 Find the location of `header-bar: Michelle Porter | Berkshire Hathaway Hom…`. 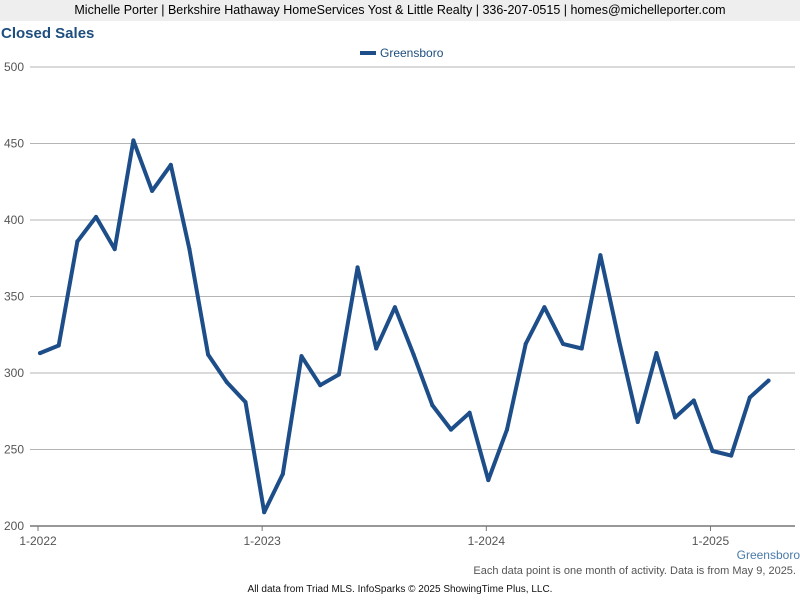

header-bar: Michelle Porter | Berkshire Hathaway Hom… is located at coordinates (400, 10).